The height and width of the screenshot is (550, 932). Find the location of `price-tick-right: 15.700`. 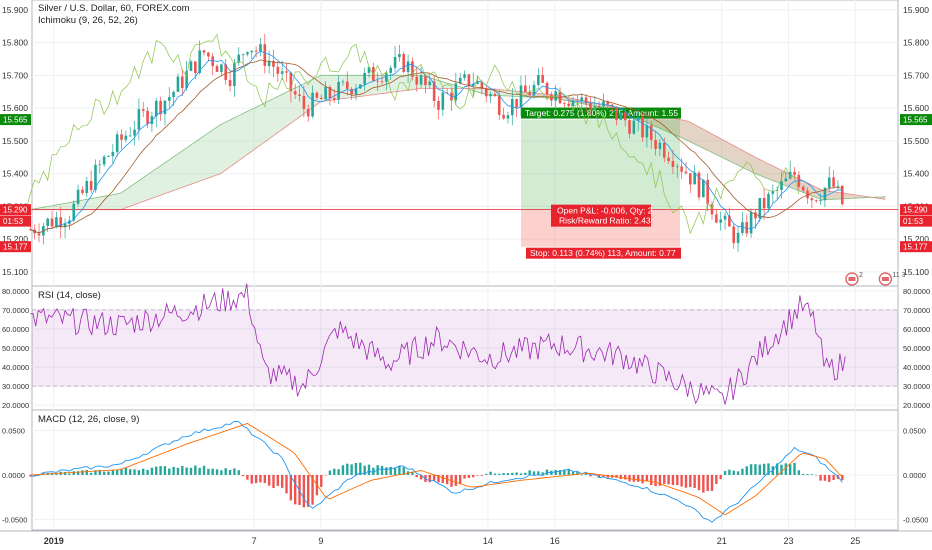

price-tick-right: 15.700 is located at coordinates (916, 75).